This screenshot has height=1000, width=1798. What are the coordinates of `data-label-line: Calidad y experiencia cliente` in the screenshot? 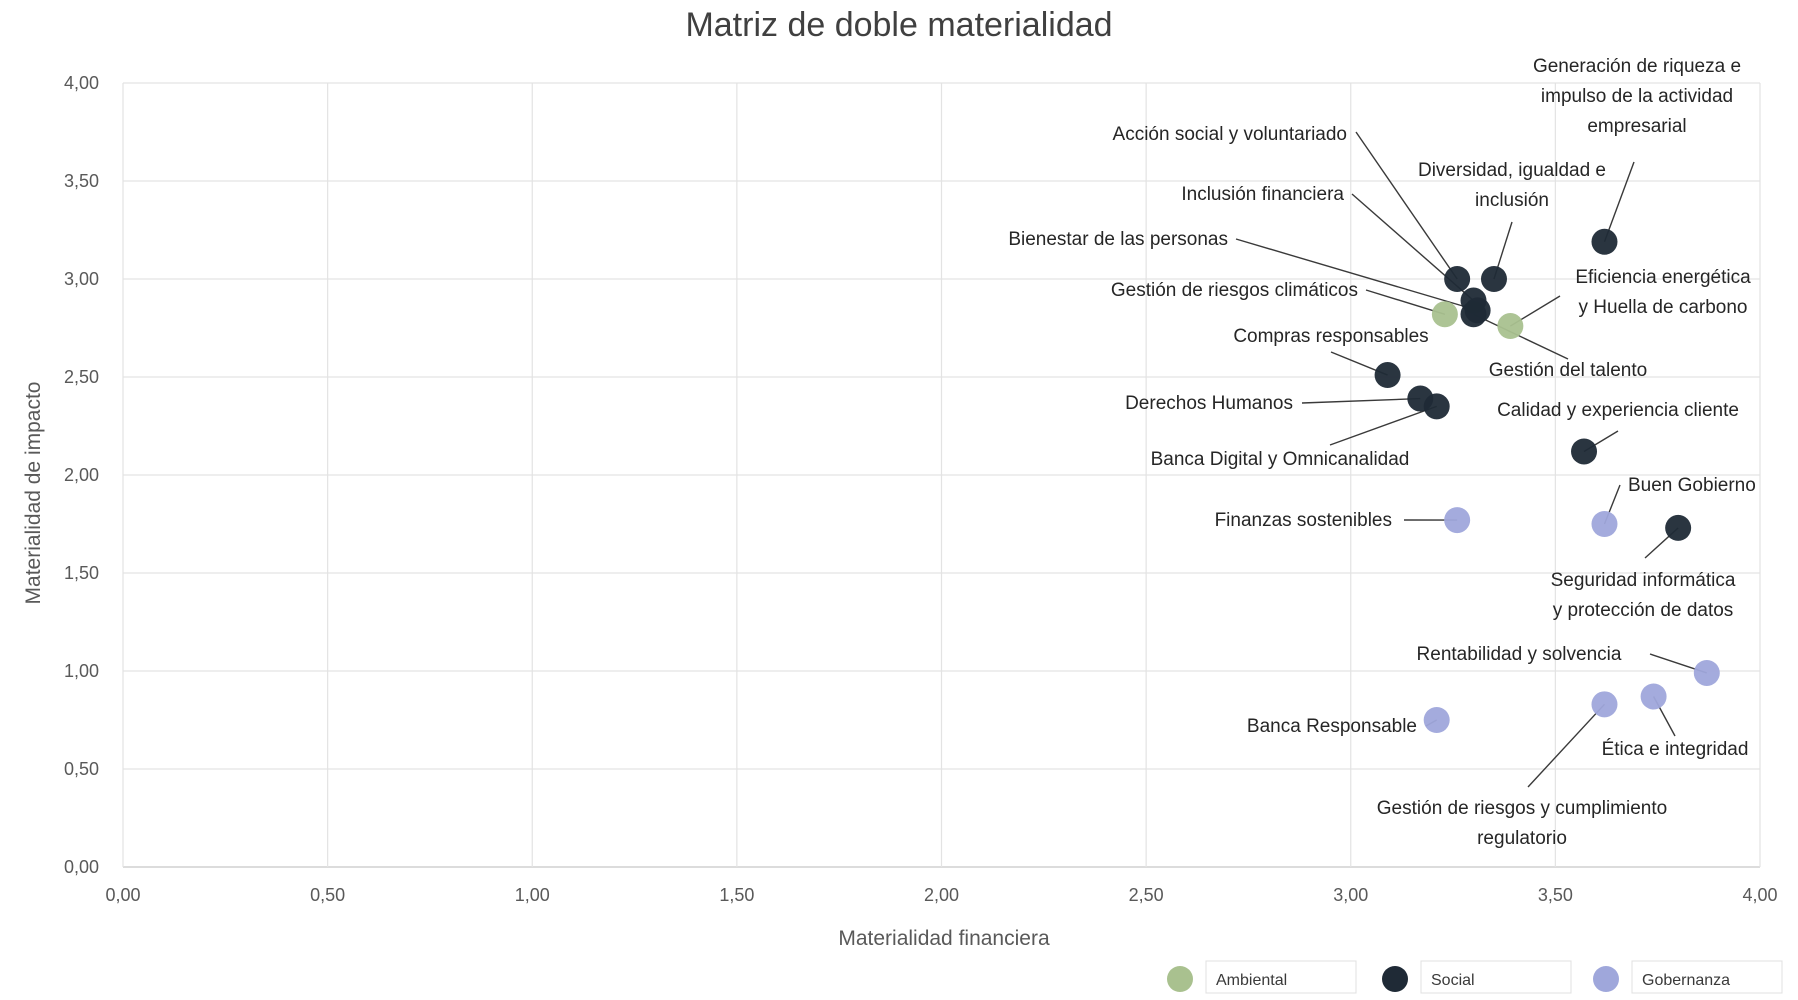 It's located at (1618, 410).